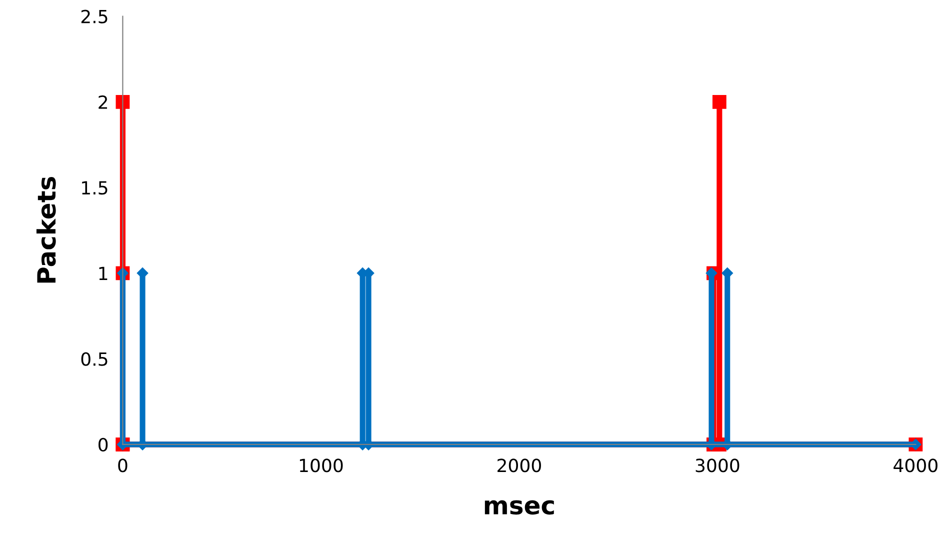 This screenshot has width=944, height=542. What do you see at coordinates (916, 465) in the screenshot?
I see `x-tick-label: 4000` at bounding box center [916, 465].